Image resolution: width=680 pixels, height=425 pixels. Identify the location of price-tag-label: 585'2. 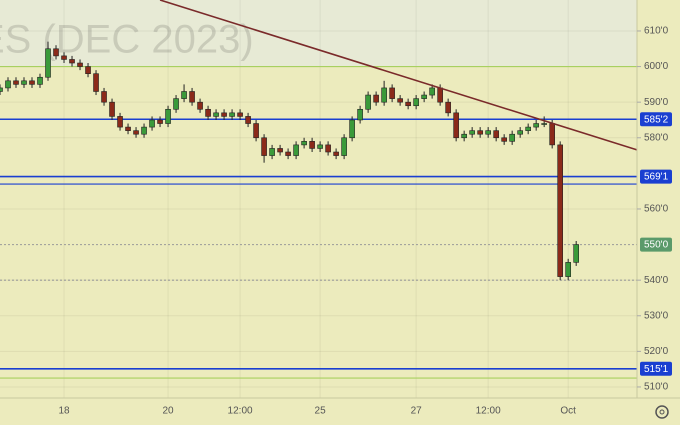
(656, 119).